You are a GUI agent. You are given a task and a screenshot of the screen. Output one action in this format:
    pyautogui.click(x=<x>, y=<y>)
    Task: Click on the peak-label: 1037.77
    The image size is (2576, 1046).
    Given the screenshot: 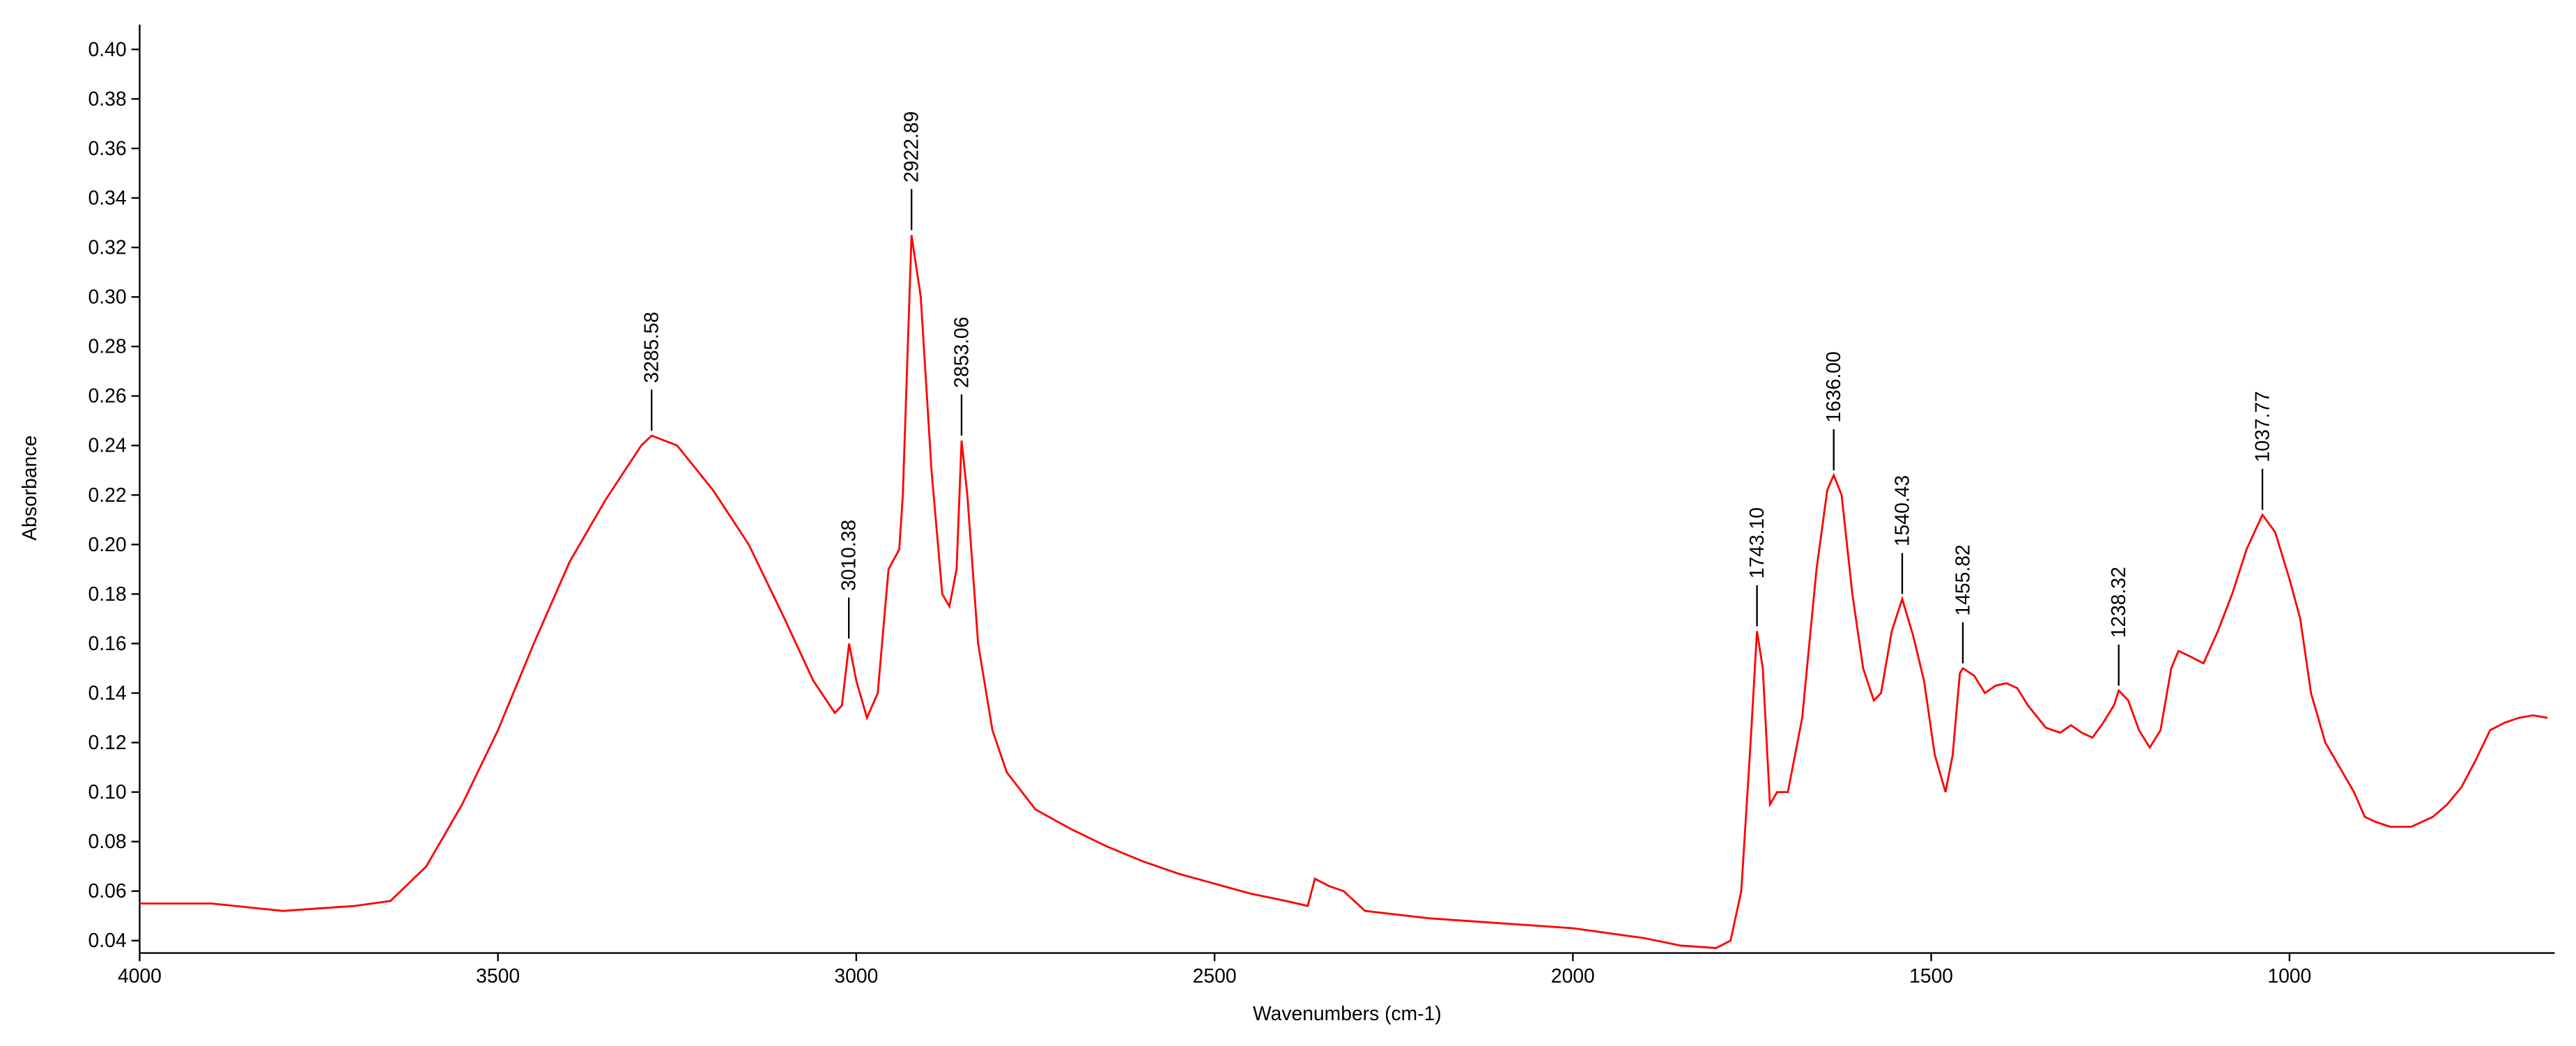 What is the action you would take?
    pyautogui.click(x=2262, y=426)
    